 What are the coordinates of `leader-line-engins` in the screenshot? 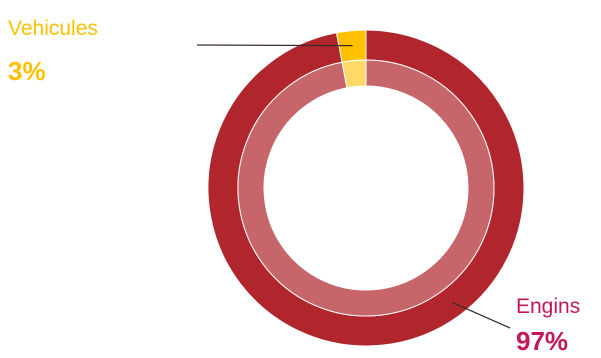 It's located at (481, 315).